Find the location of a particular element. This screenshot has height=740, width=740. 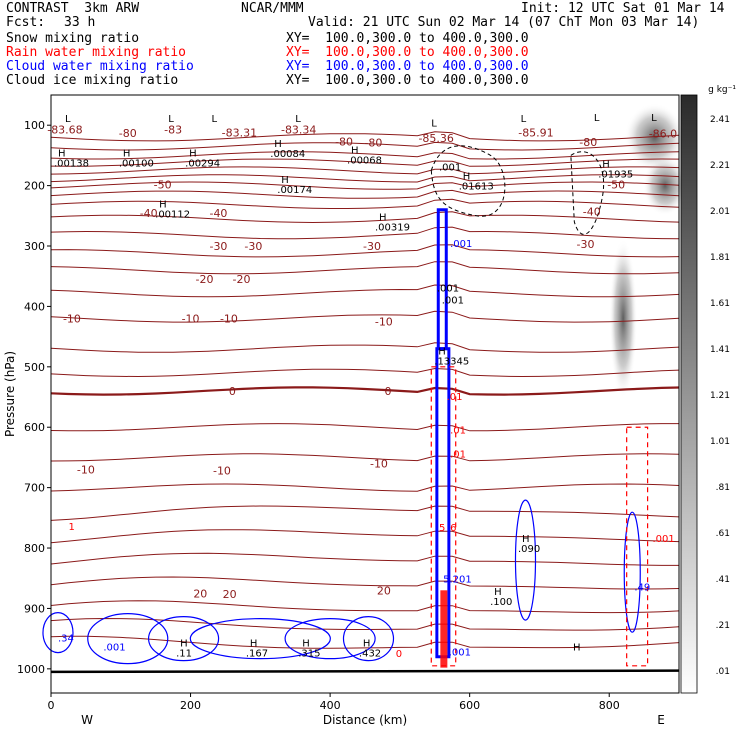

colorbar is located at coordinates (689, 394).